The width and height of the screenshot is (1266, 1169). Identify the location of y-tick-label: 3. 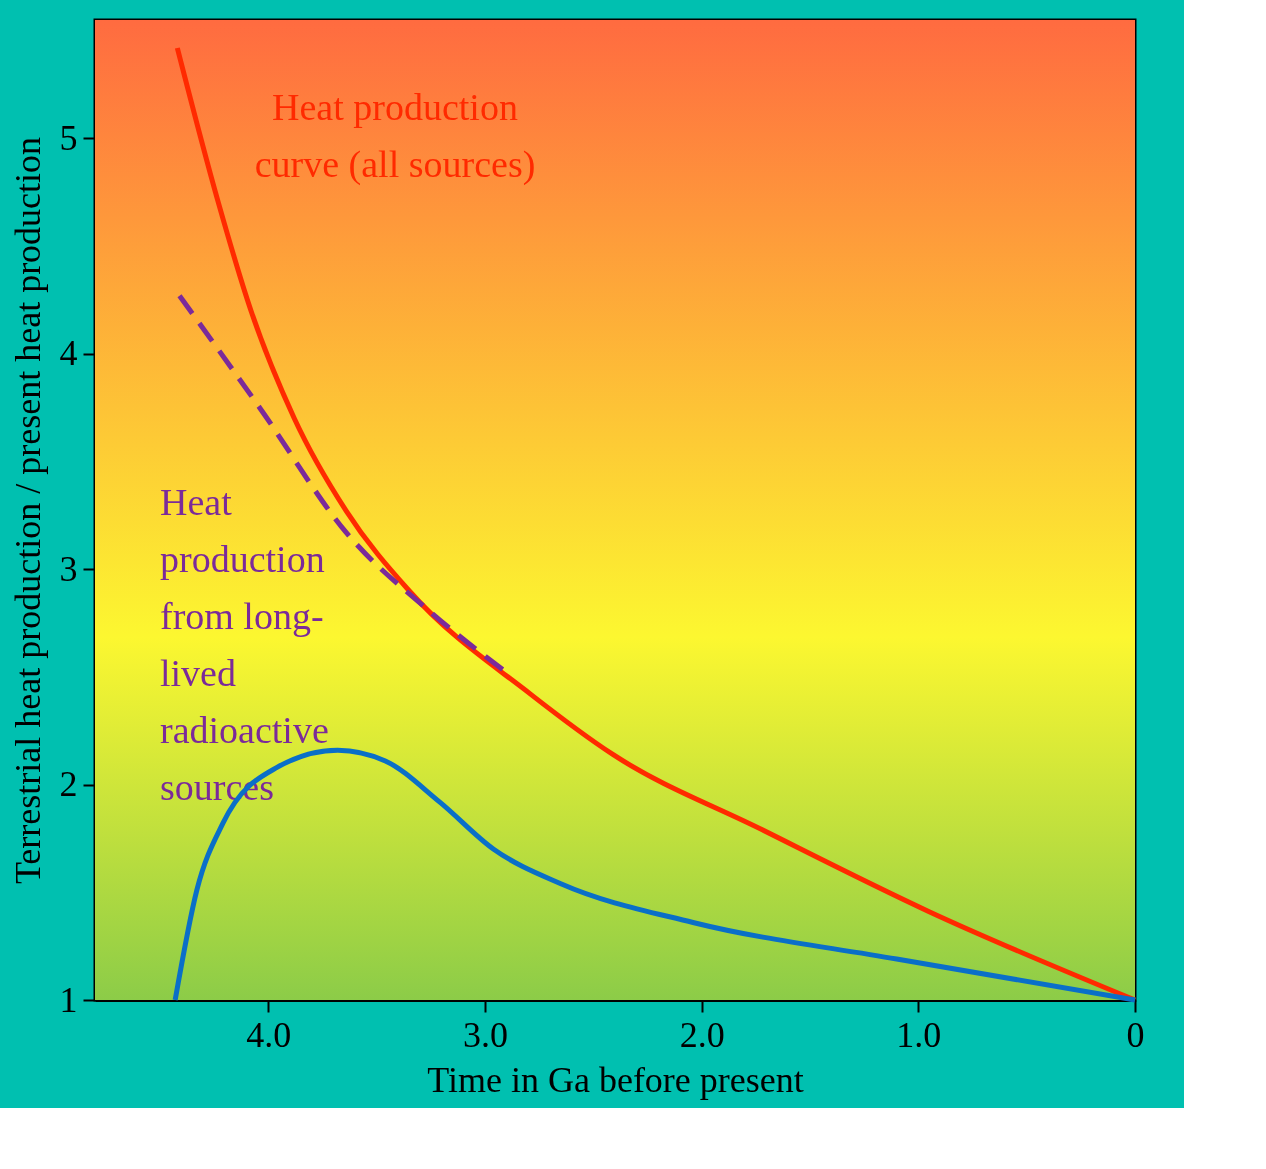
(68, 568).